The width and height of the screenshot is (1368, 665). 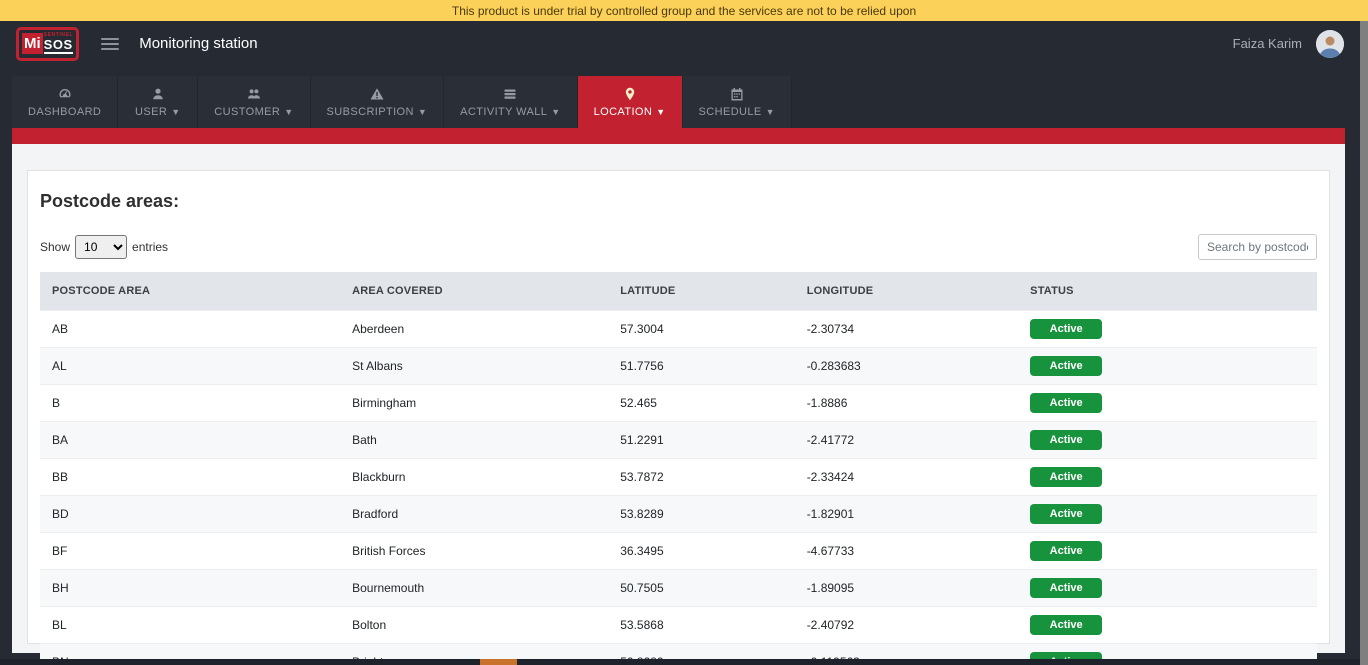 What do you see at coordinates (474, 588) in the screenshot?
I see `cell-area-covered: Bournemouth` at bounding box center [474, 588].